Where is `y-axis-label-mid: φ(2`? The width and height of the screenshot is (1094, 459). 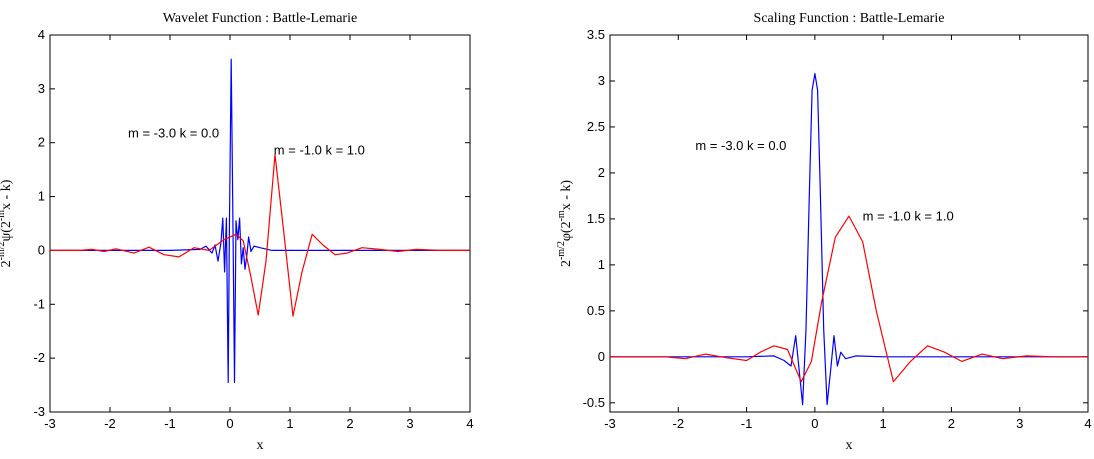
y-axis-label-mid: φ(2 is located at coordinates (566, 231).